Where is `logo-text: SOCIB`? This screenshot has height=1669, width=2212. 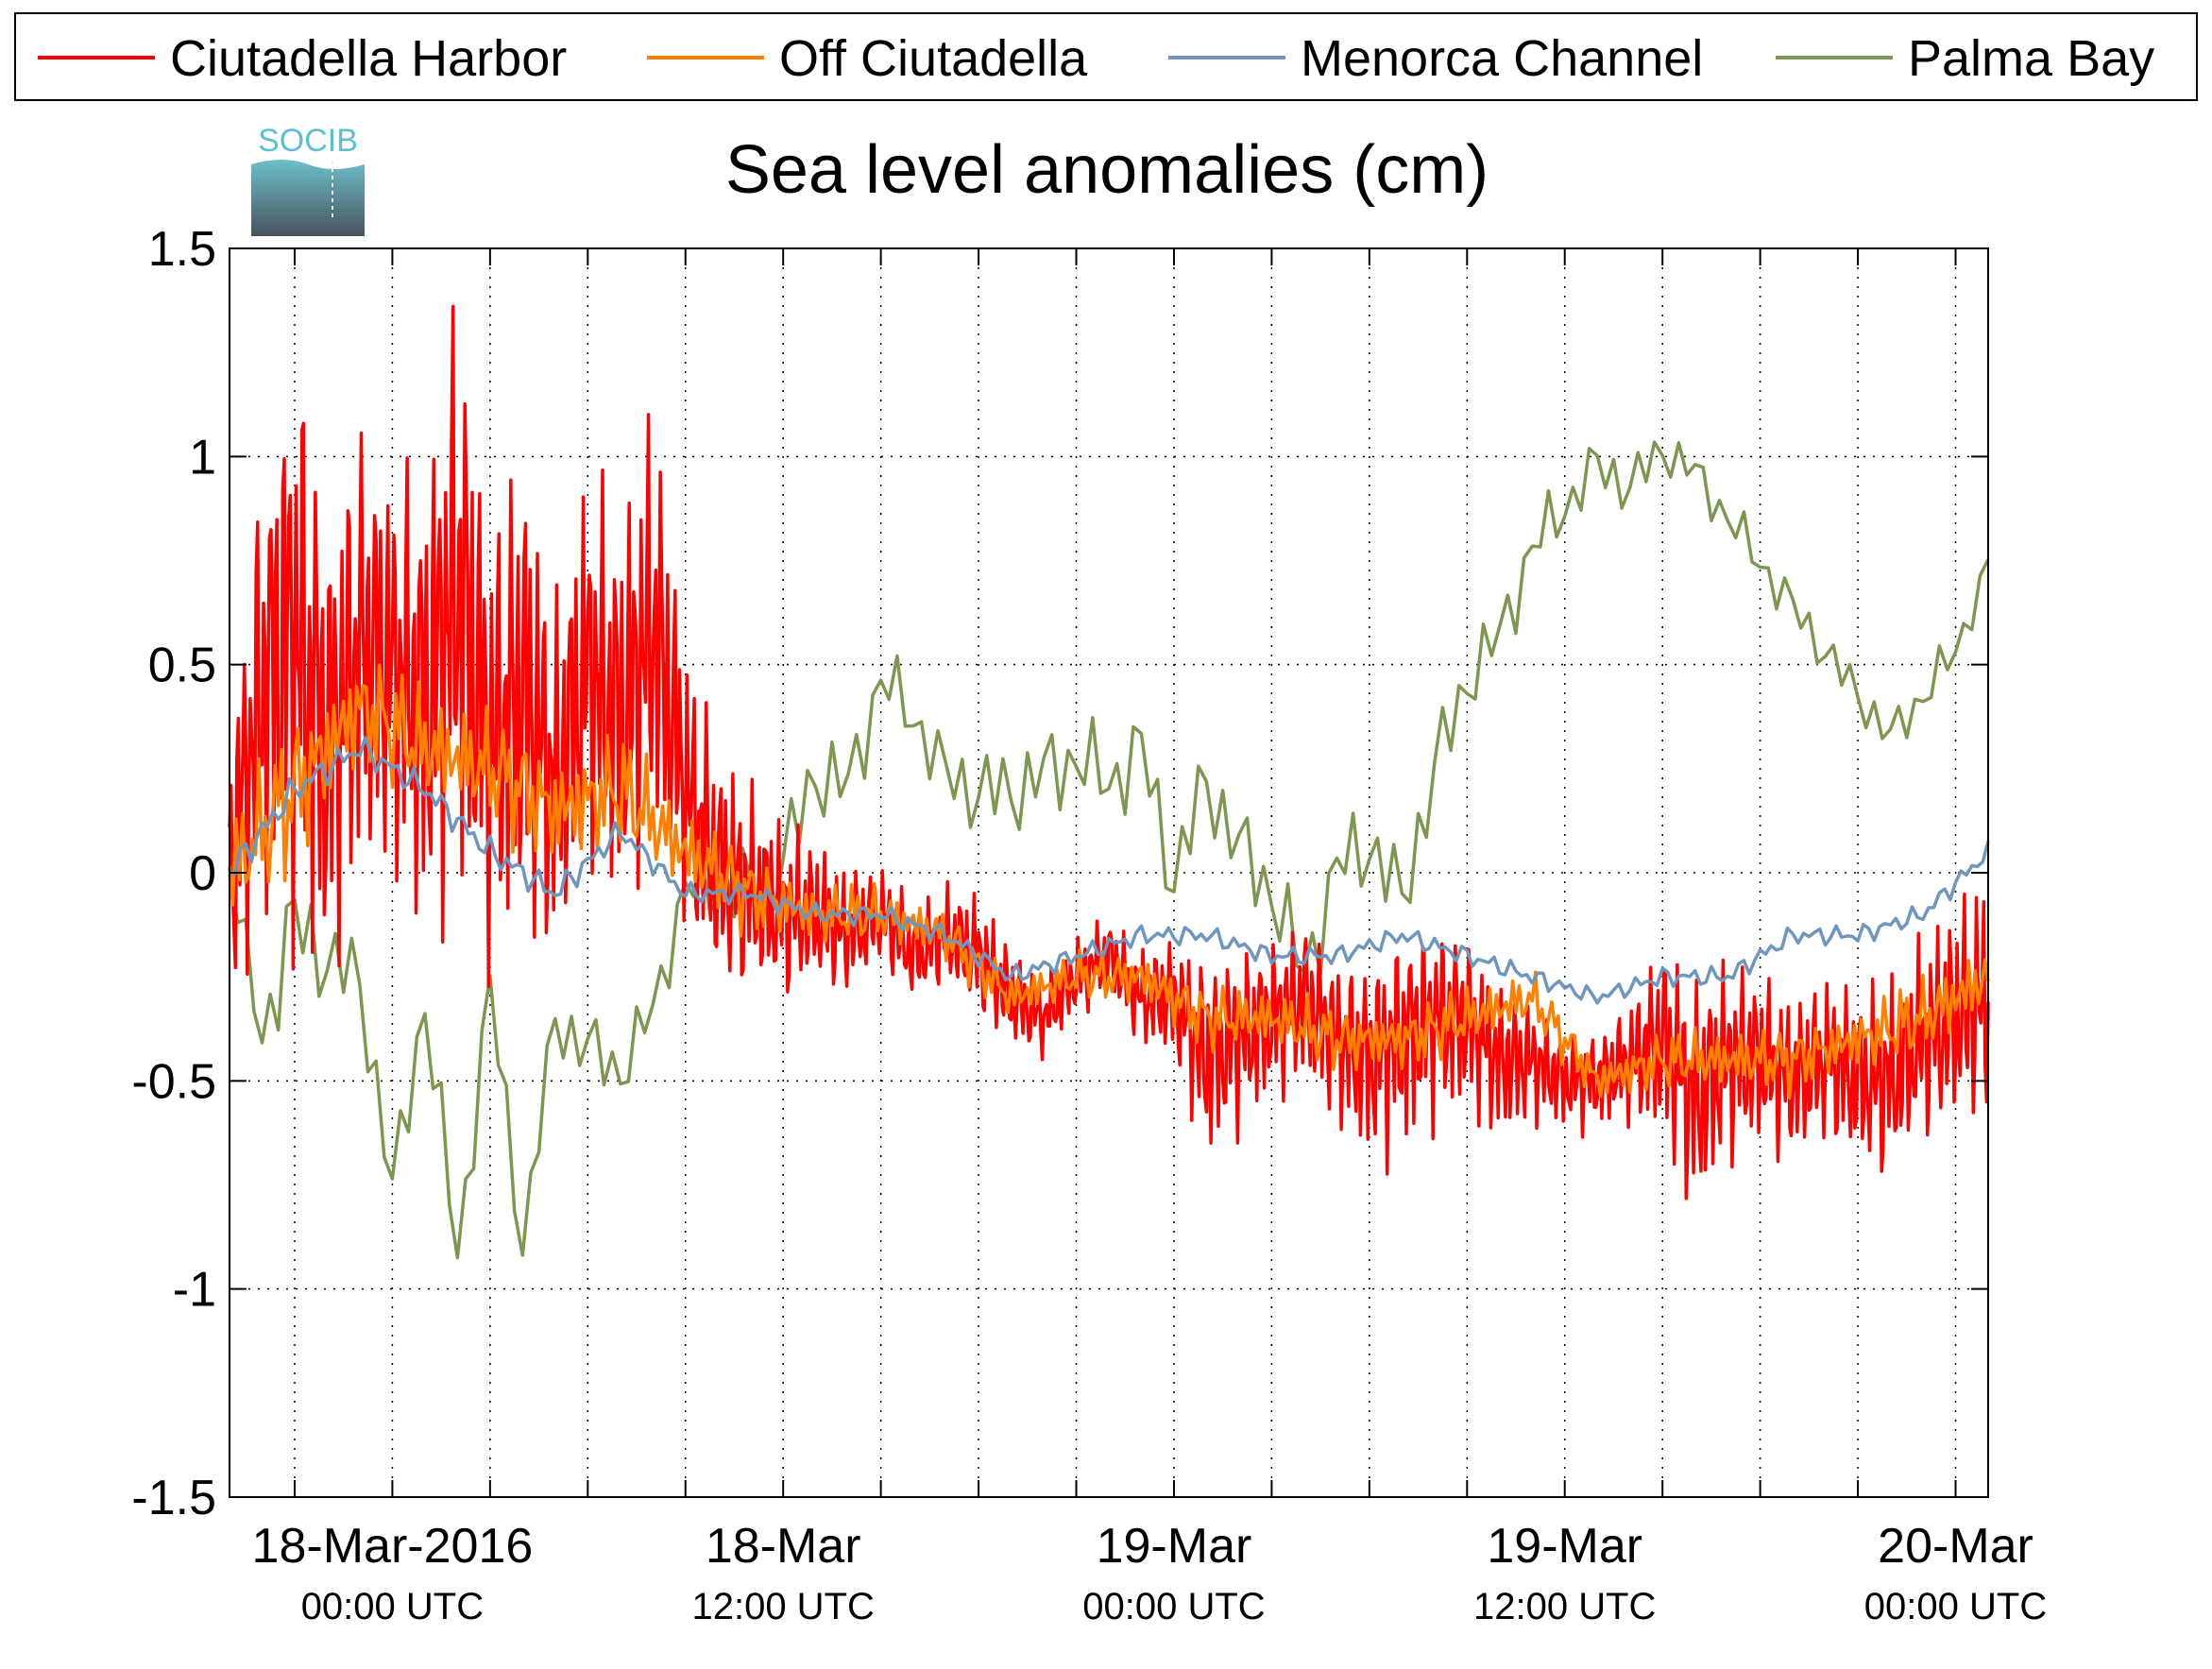 logo-text: SOCIB is located at coordinates (308, 141).